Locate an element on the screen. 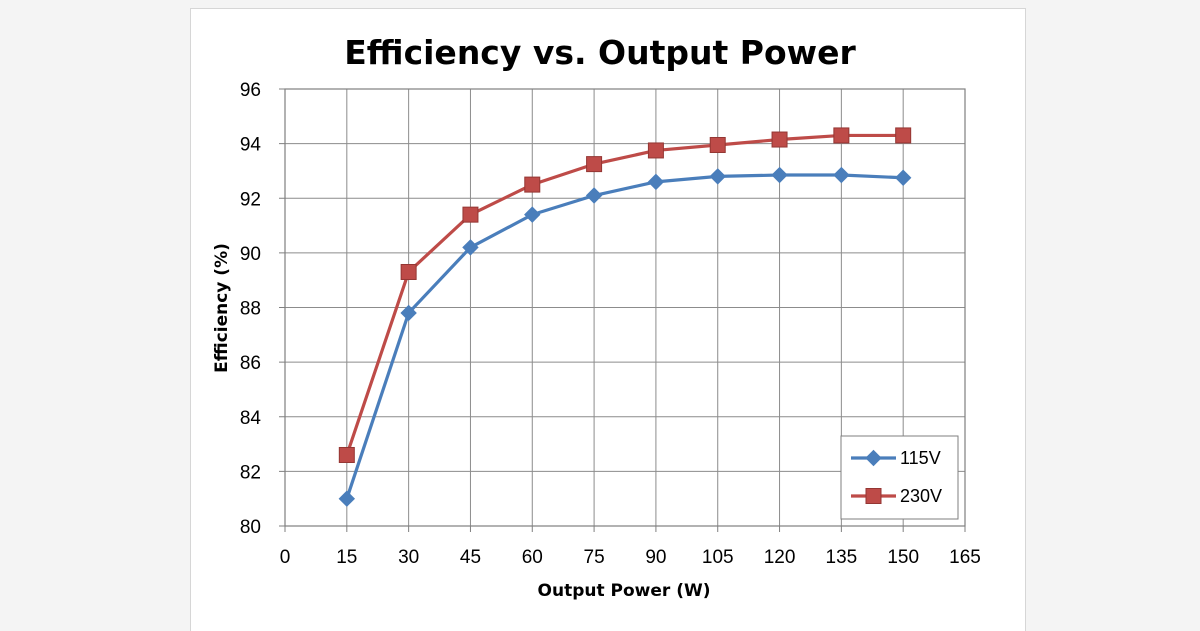 The width and height of the screenshot is (1200, 631). legend-label-230v: 230V is located at coordinates (921, 496).